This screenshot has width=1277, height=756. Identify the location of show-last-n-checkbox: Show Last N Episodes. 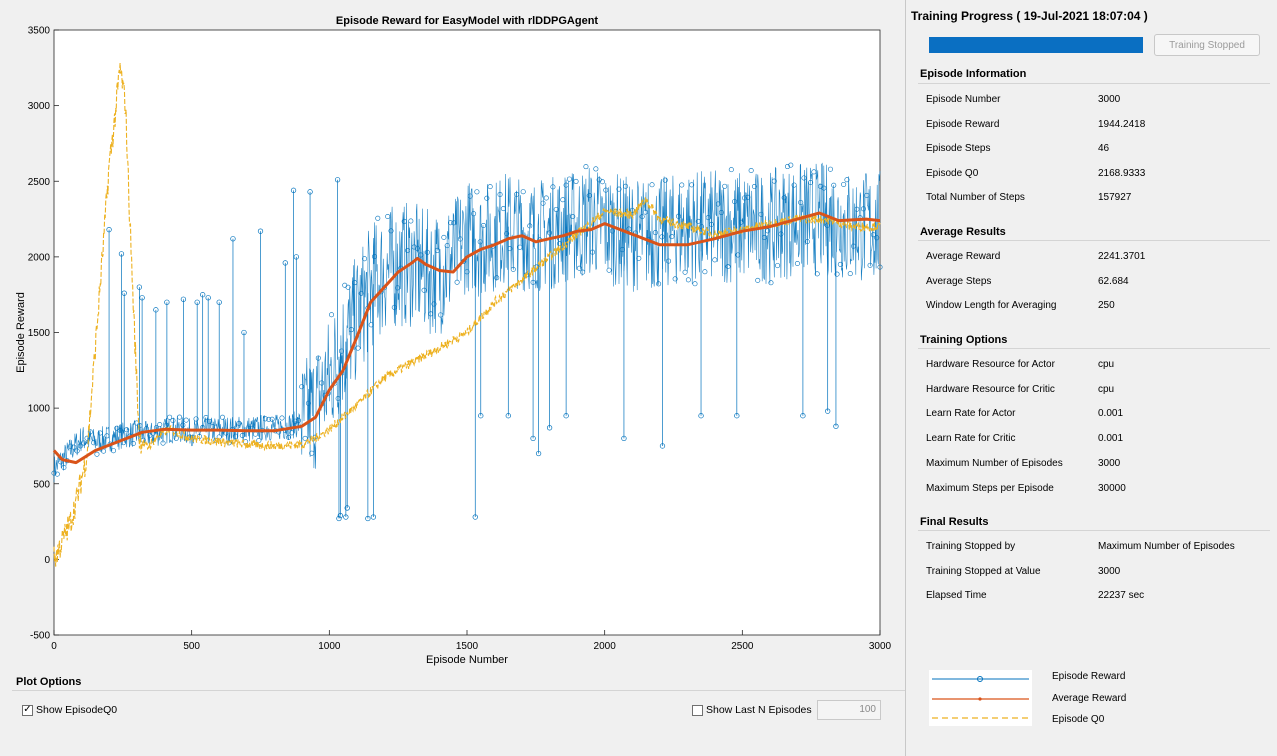
(752, 710).